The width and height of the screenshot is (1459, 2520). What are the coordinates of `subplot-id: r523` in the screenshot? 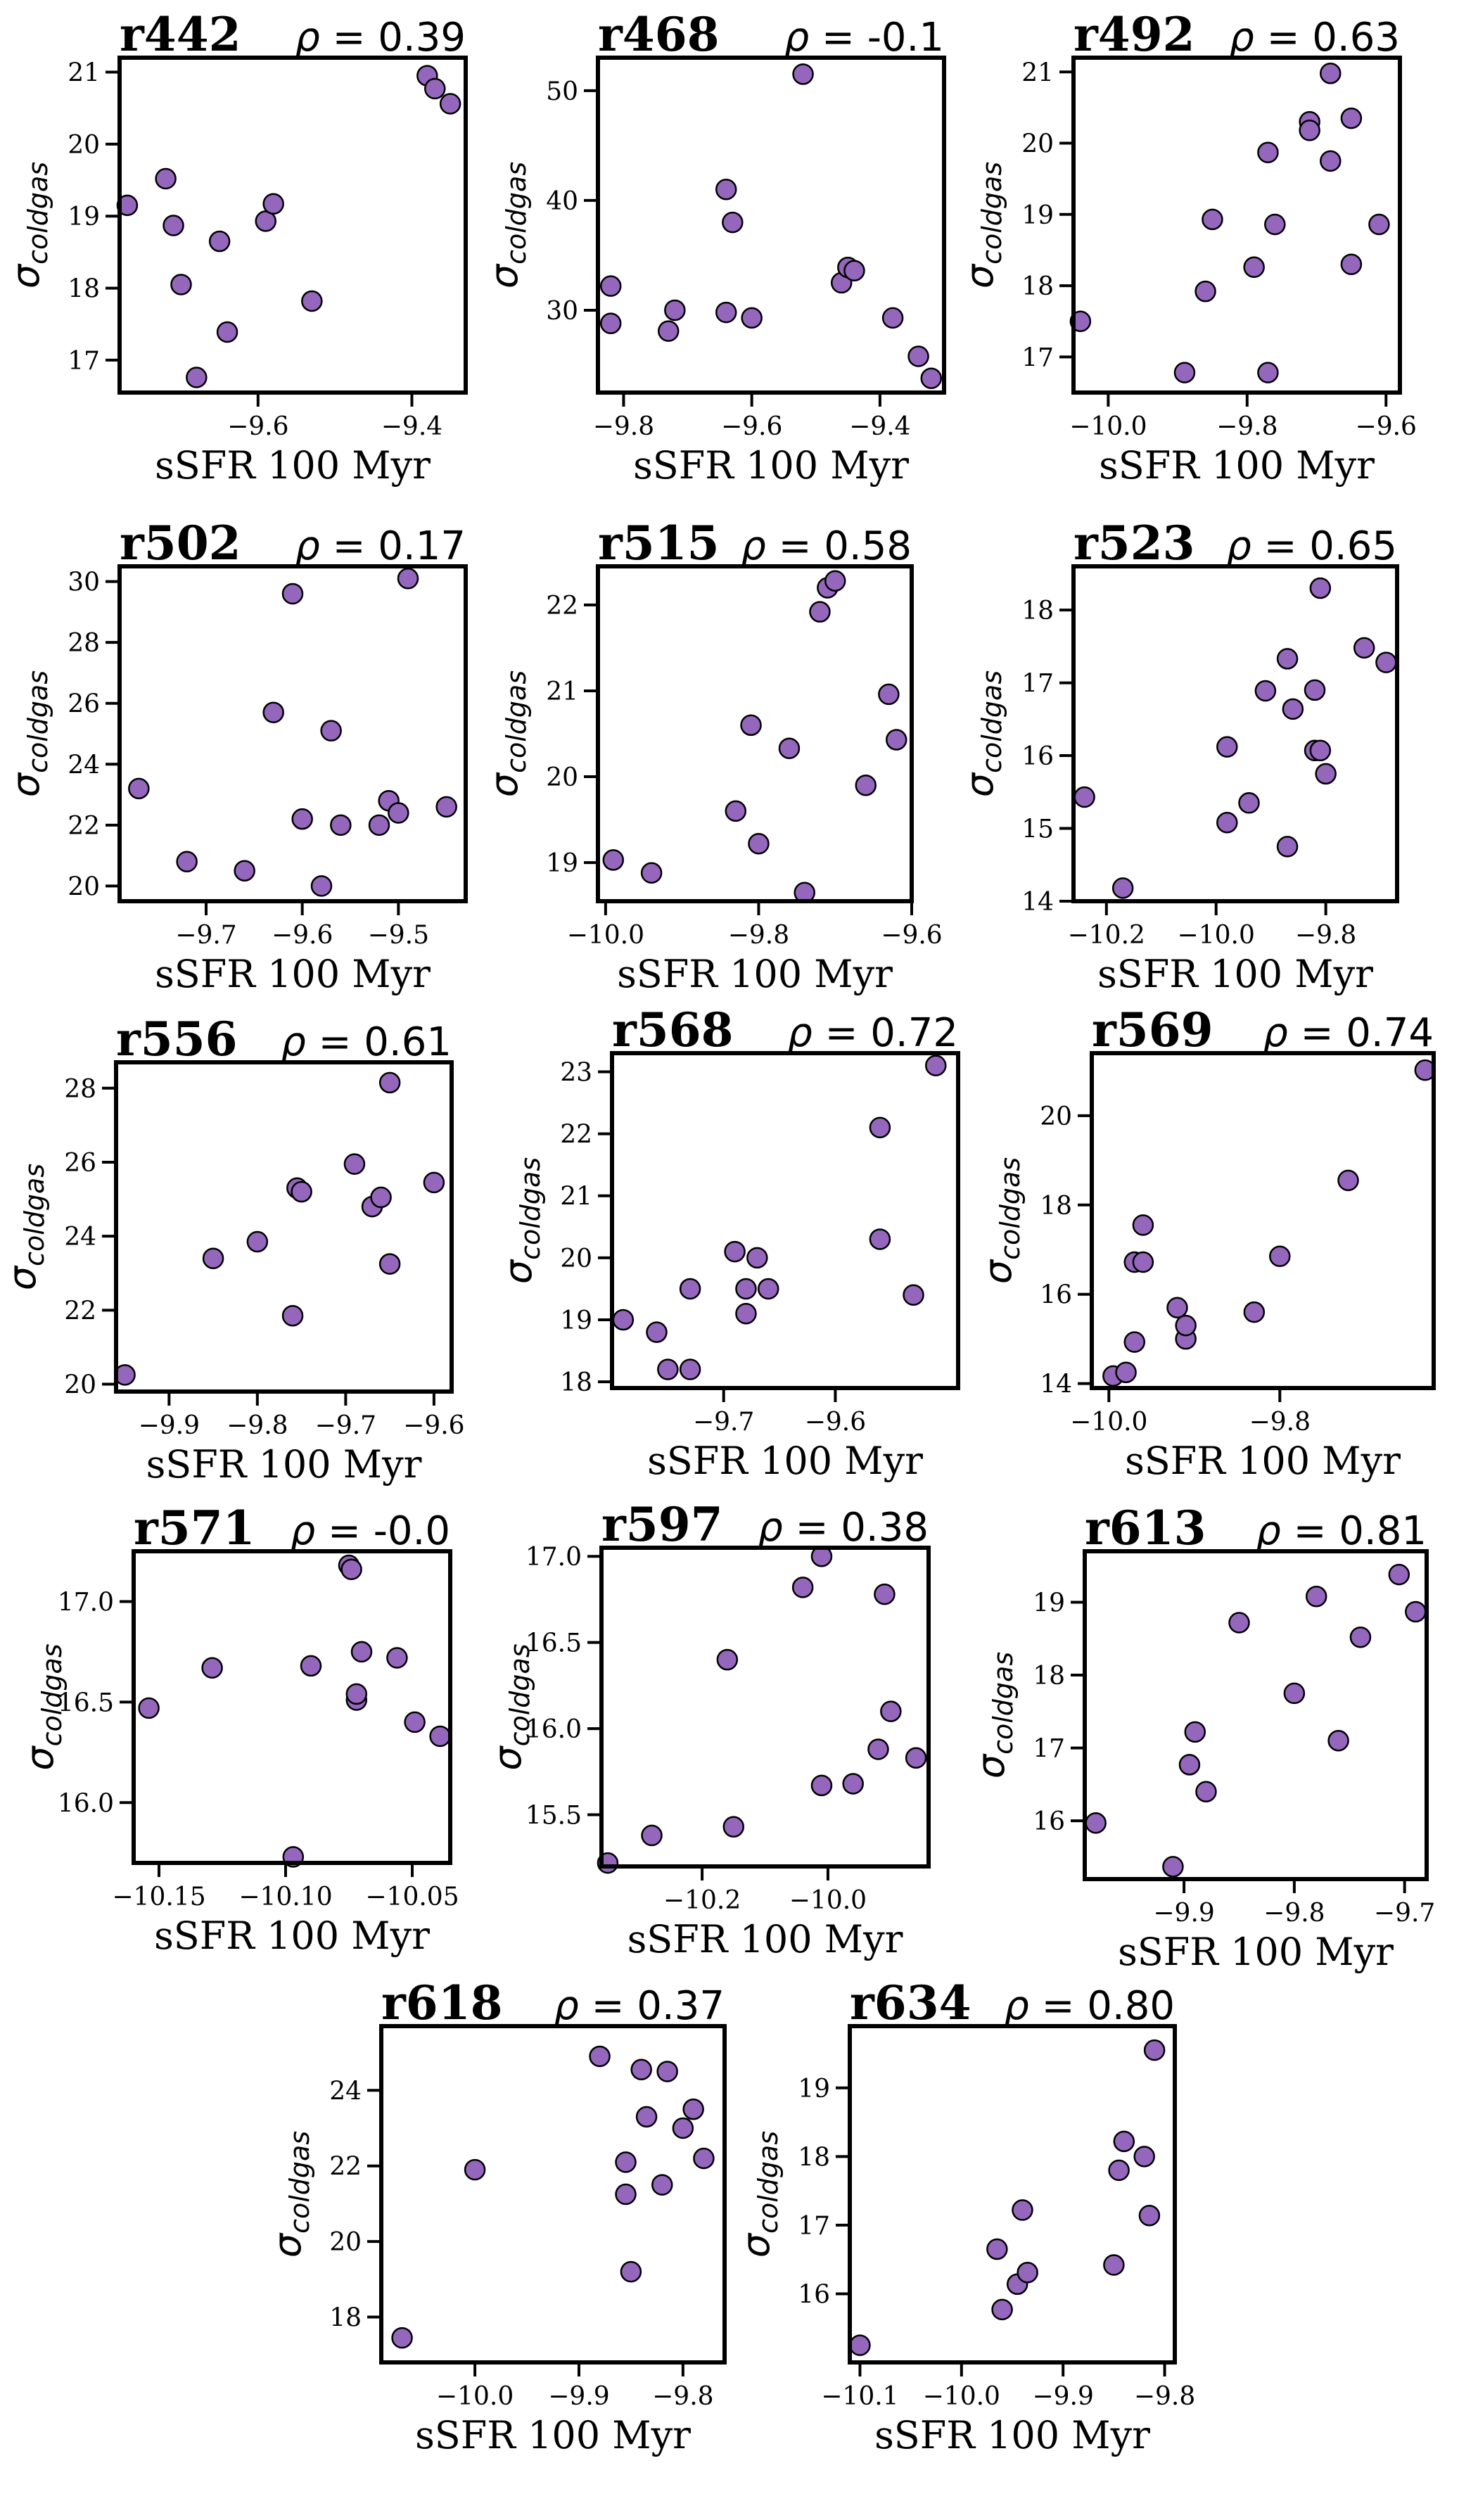 It's located at (1134, 543).